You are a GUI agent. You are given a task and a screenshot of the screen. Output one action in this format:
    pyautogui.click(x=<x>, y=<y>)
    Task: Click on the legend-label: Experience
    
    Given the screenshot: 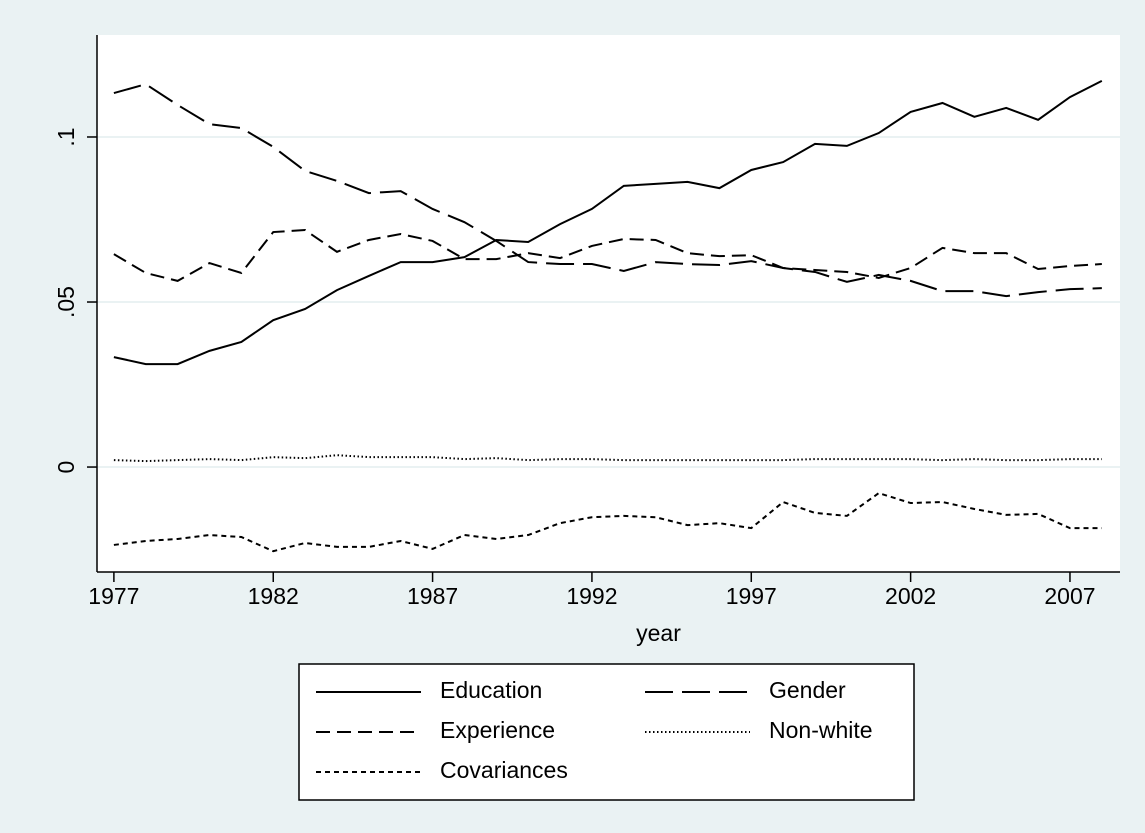 What is the action you would take?
    pyautogui.click(x=497, y=730)
    